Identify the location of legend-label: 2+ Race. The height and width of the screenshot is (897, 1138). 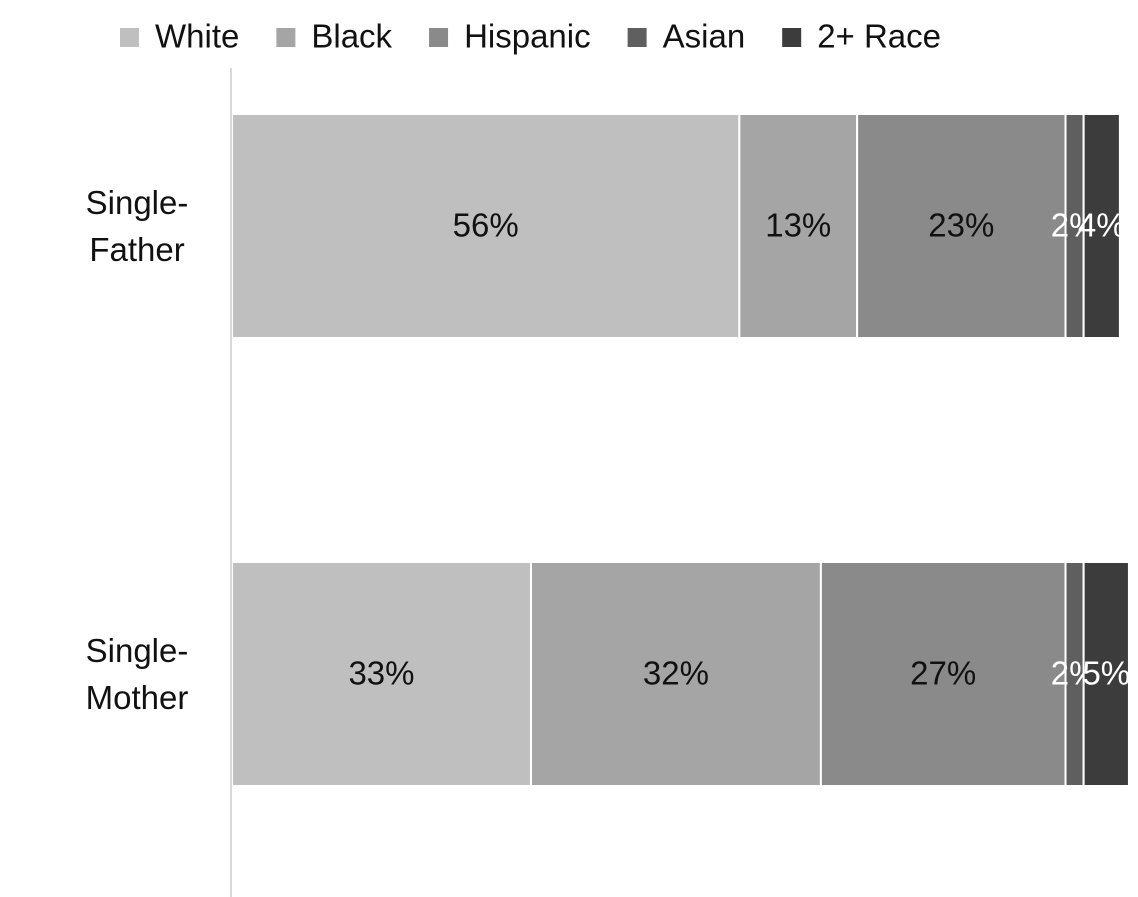
(879, 36).